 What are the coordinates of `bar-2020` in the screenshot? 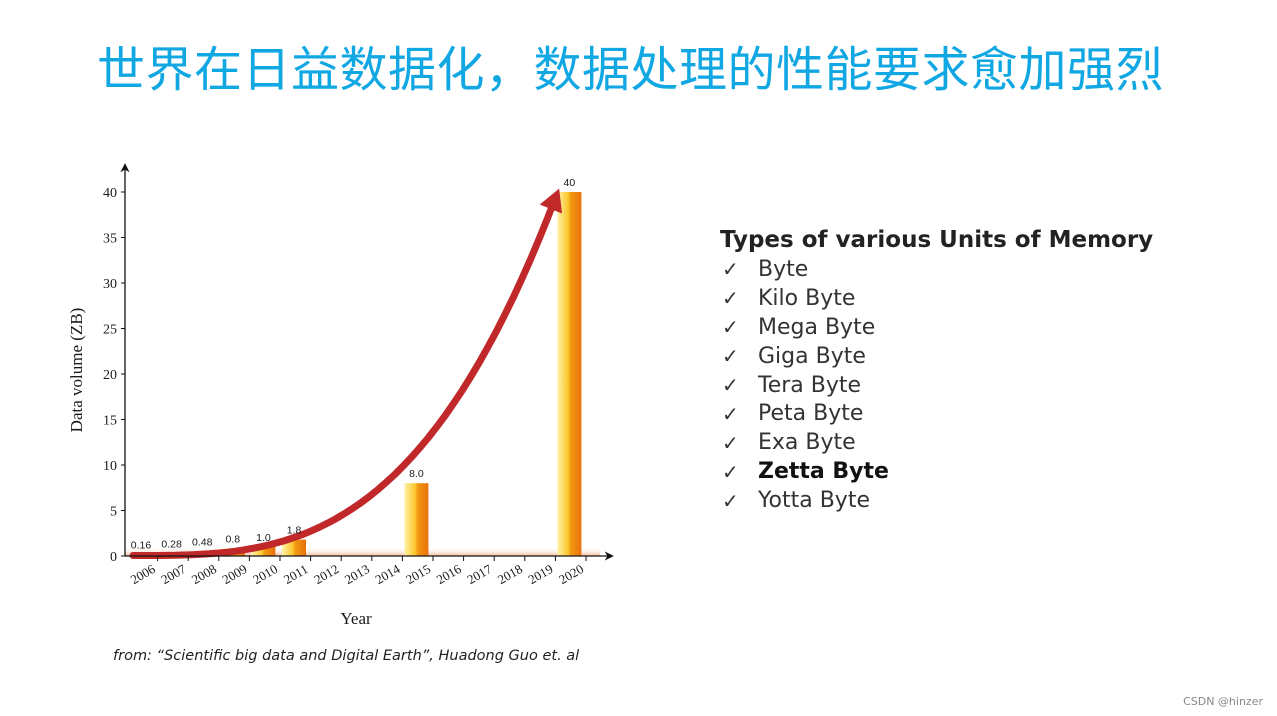 It's located at (569, 374).